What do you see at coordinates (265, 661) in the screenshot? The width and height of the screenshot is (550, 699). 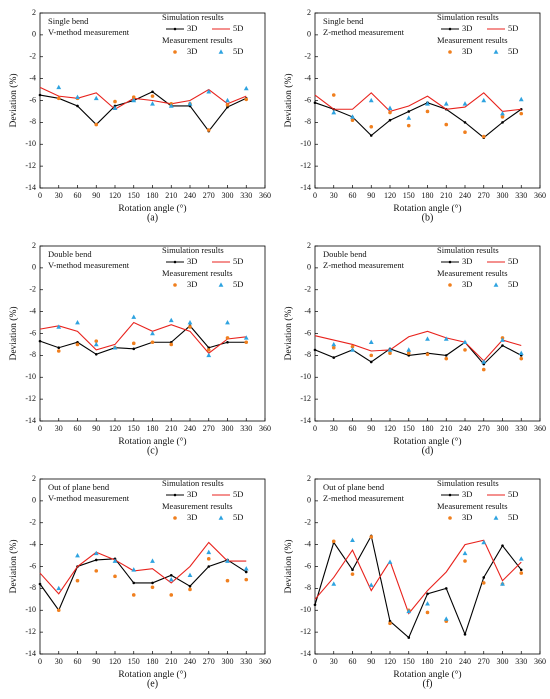 I see `x-tick-label: 360` at bounding box center [265, 661].